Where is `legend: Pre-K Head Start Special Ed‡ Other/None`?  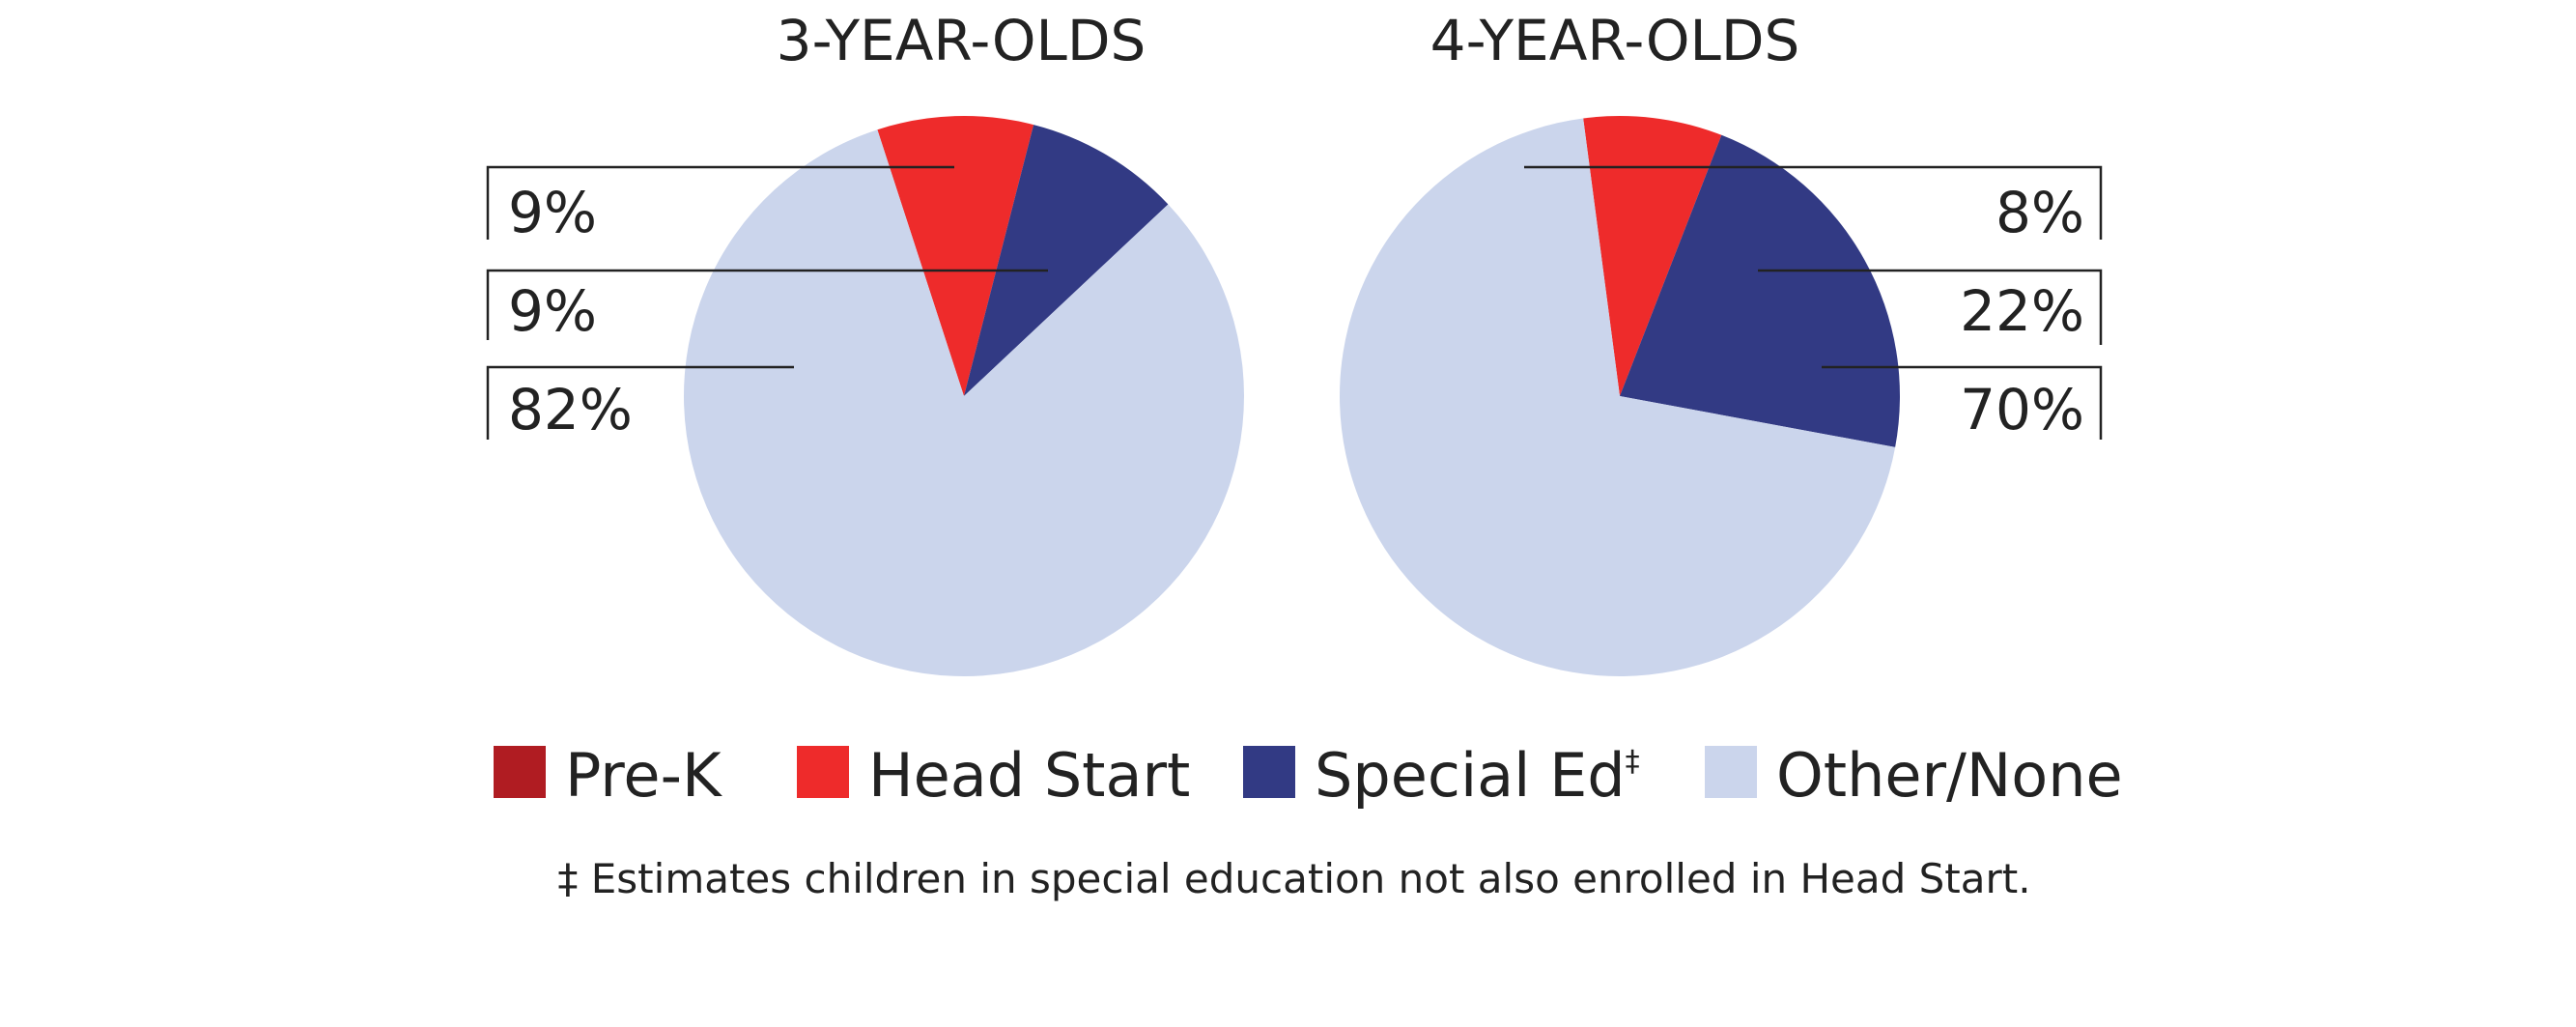
legend: Pre-K Head Start Special Ed‡ Other/None is located at coordinates (1308, 775).